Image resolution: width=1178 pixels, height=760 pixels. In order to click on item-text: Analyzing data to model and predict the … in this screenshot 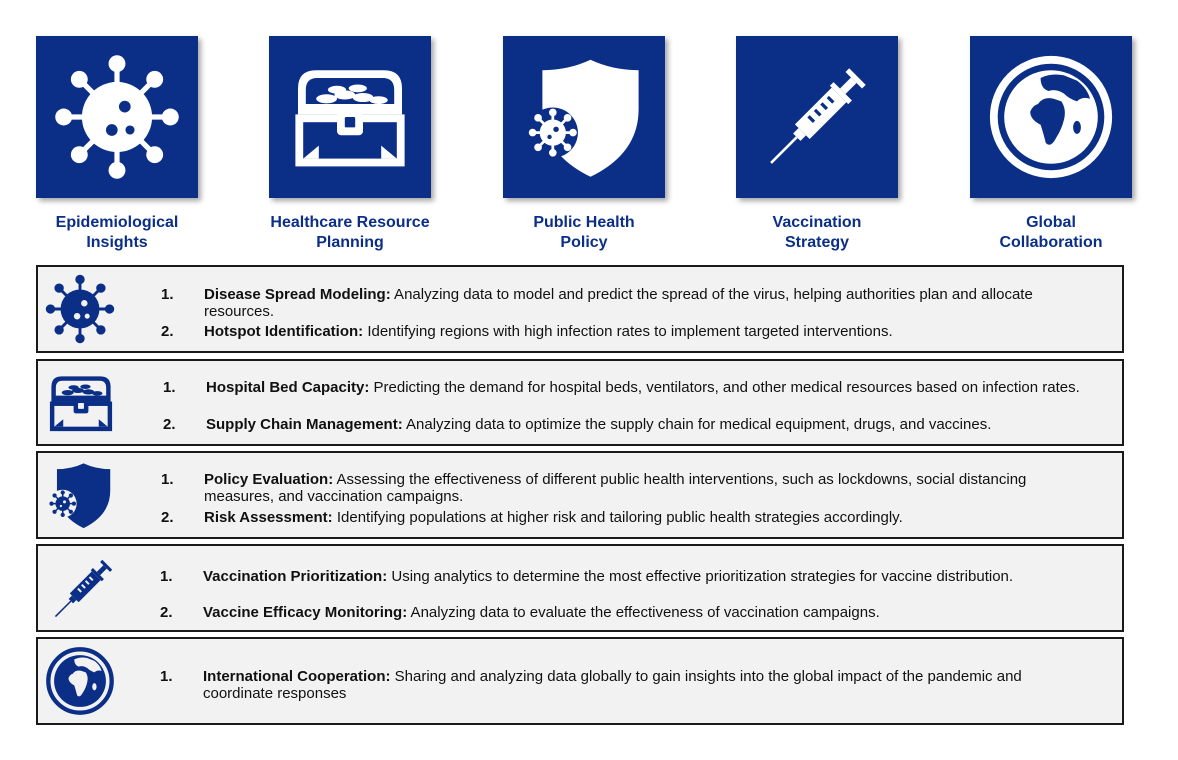, I will do `click(618, 303)`.